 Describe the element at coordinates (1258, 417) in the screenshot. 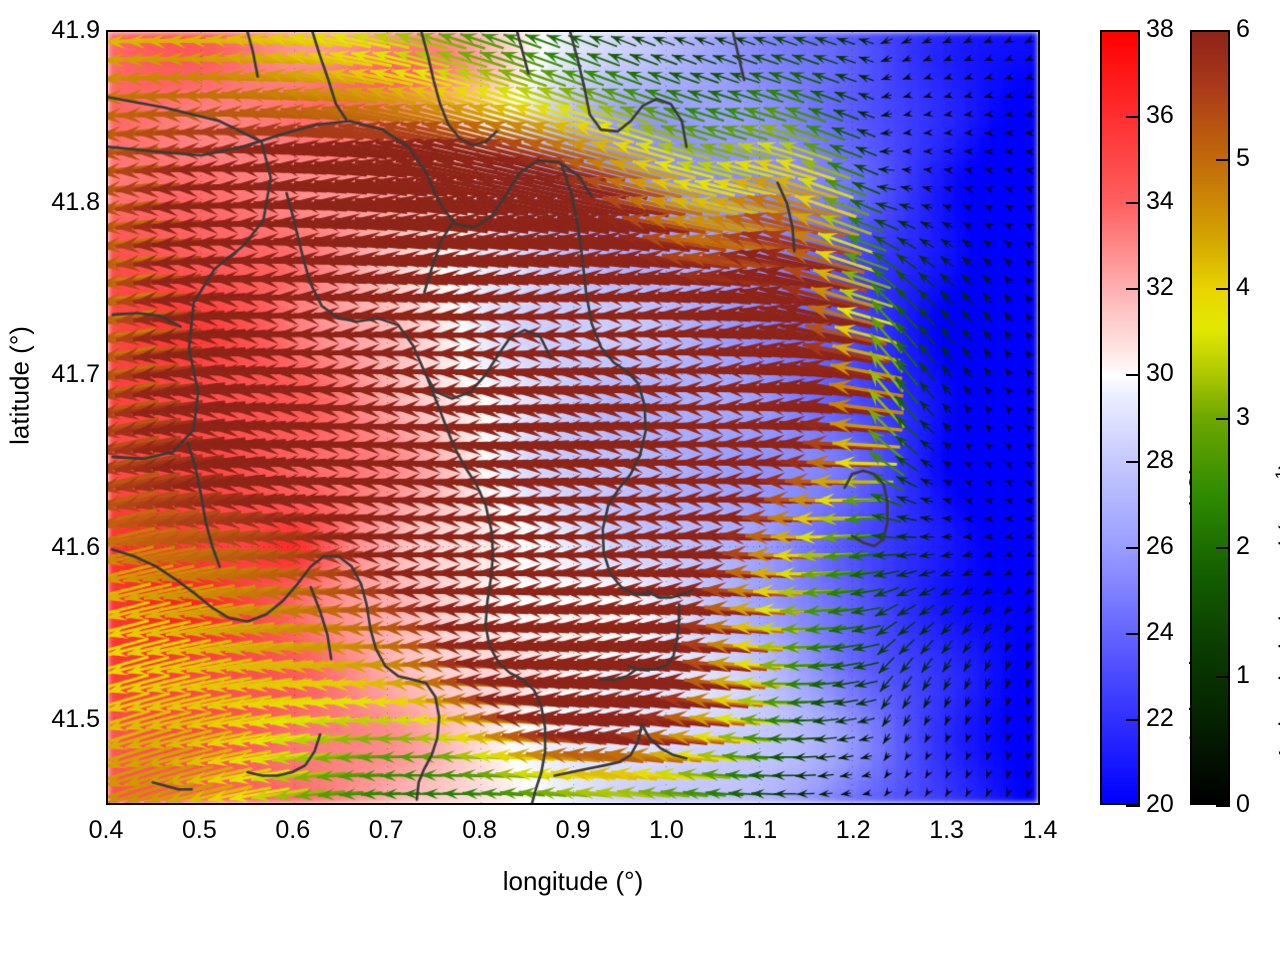

I see `colorbar-wind-speed-labels: 6 5 4 3 2 1 0` at that location.